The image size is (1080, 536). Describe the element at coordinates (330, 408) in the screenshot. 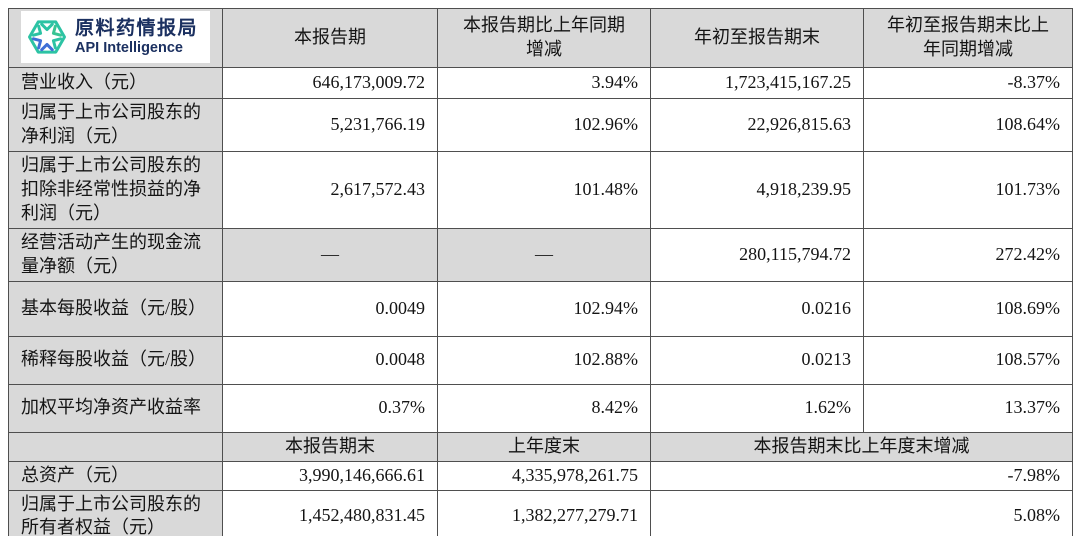

I see `value-current-period: 0.37%` at that location.